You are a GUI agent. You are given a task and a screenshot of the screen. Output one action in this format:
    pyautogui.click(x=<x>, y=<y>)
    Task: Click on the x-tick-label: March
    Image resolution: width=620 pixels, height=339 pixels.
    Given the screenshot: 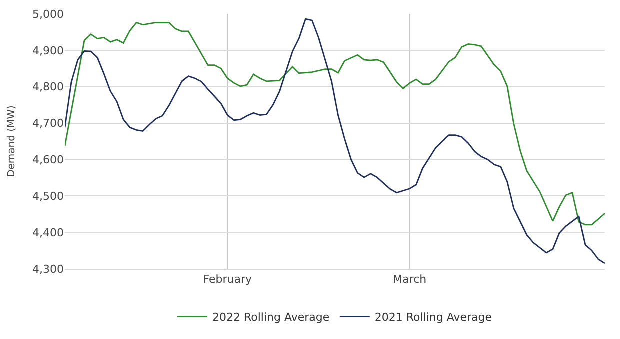 What is the action you would take?
    pyautogui.click(x=410, y=279)
    